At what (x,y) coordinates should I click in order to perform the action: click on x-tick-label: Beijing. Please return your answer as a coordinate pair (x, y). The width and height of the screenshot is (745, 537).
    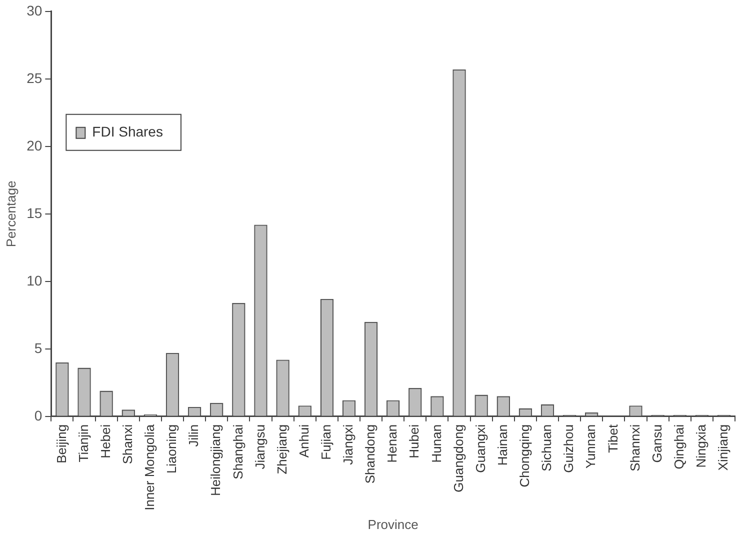
    Looking at the image, I should click on (61, 444).